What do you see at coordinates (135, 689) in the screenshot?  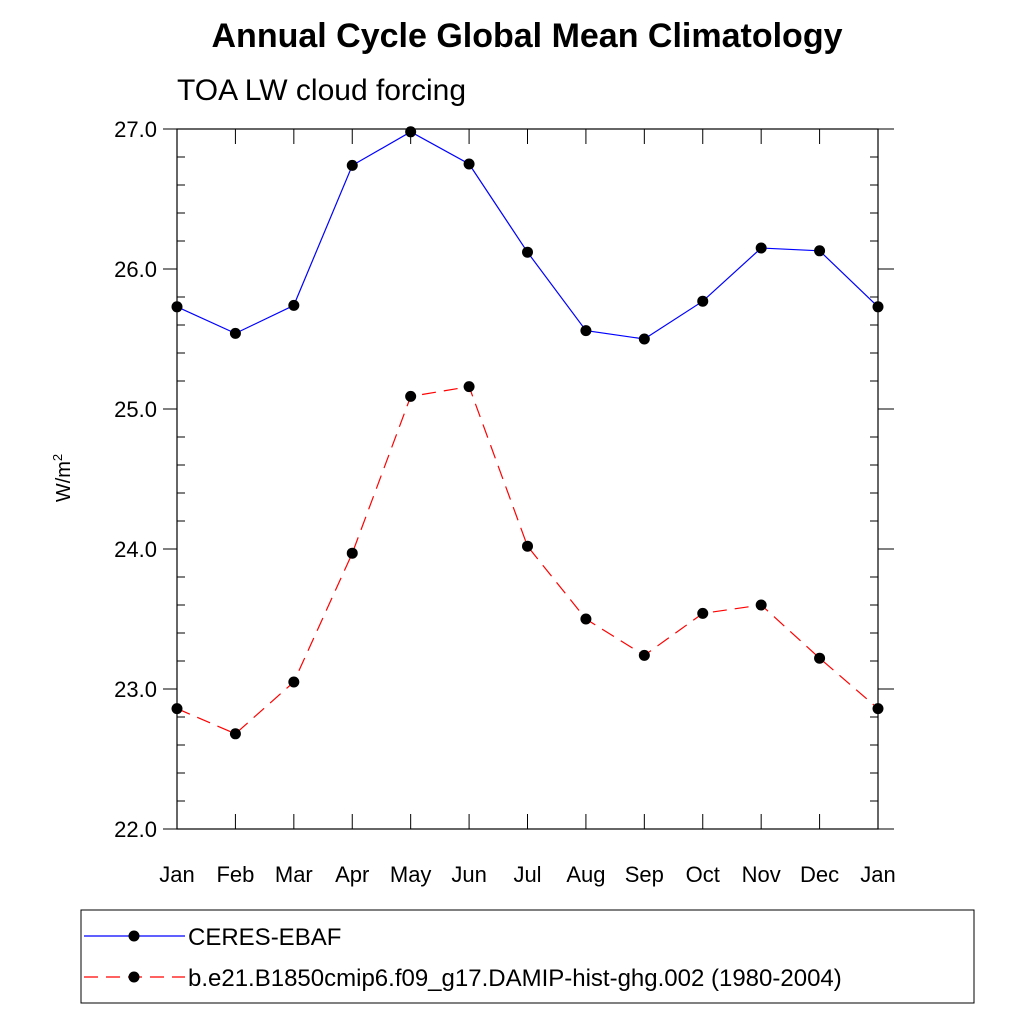 I see `y-tick-label: 23.0` at bounding box center [135, 689].